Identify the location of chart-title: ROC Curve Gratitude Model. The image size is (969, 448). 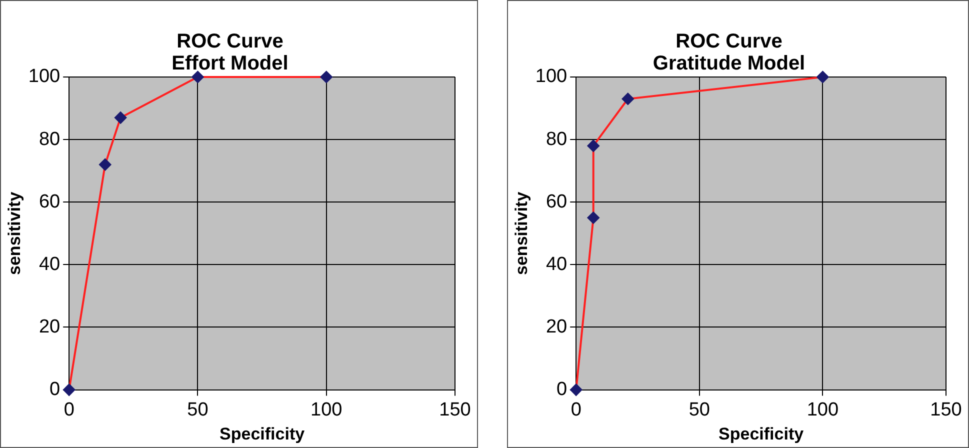
(729, 52).